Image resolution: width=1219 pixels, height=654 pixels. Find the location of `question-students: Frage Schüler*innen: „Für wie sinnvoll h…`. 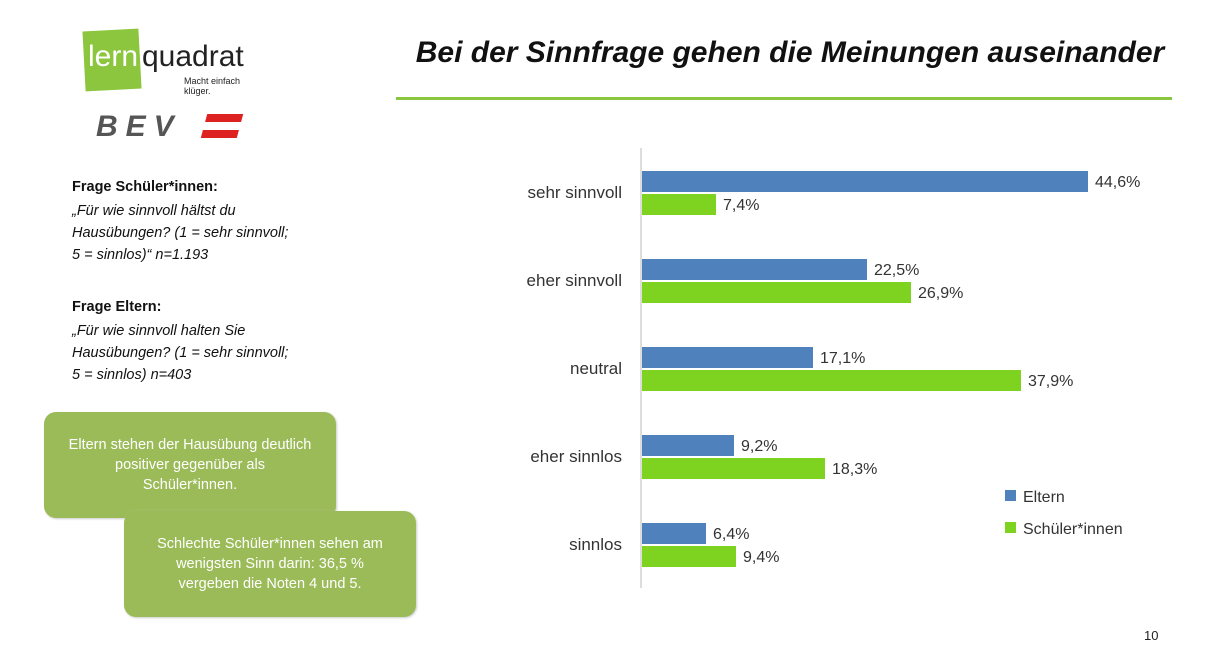

question-students: Frage Schüler*innen: „Für wie sinnvoll h… is located at coordinates (180, 221).